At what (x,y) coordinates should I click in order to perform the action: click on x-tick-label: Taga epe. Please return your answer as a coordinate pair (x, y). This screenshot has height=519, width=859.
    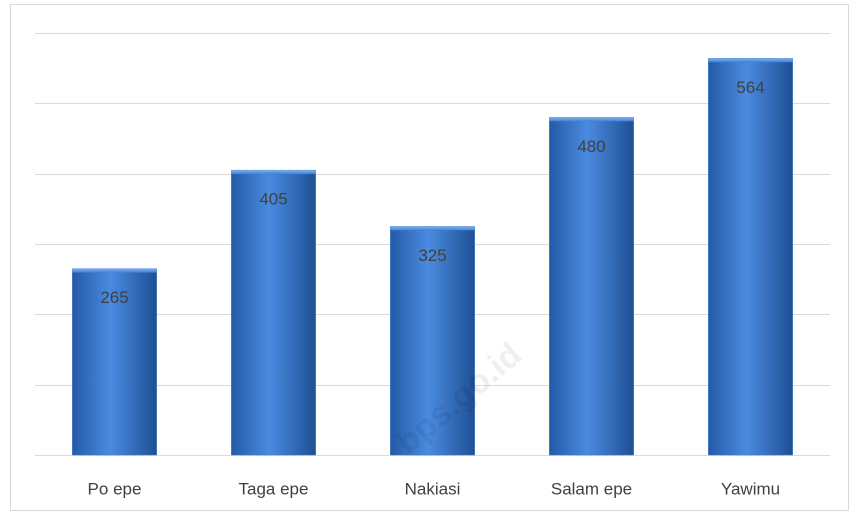
    Looking at the image, I should click on (274, 488).